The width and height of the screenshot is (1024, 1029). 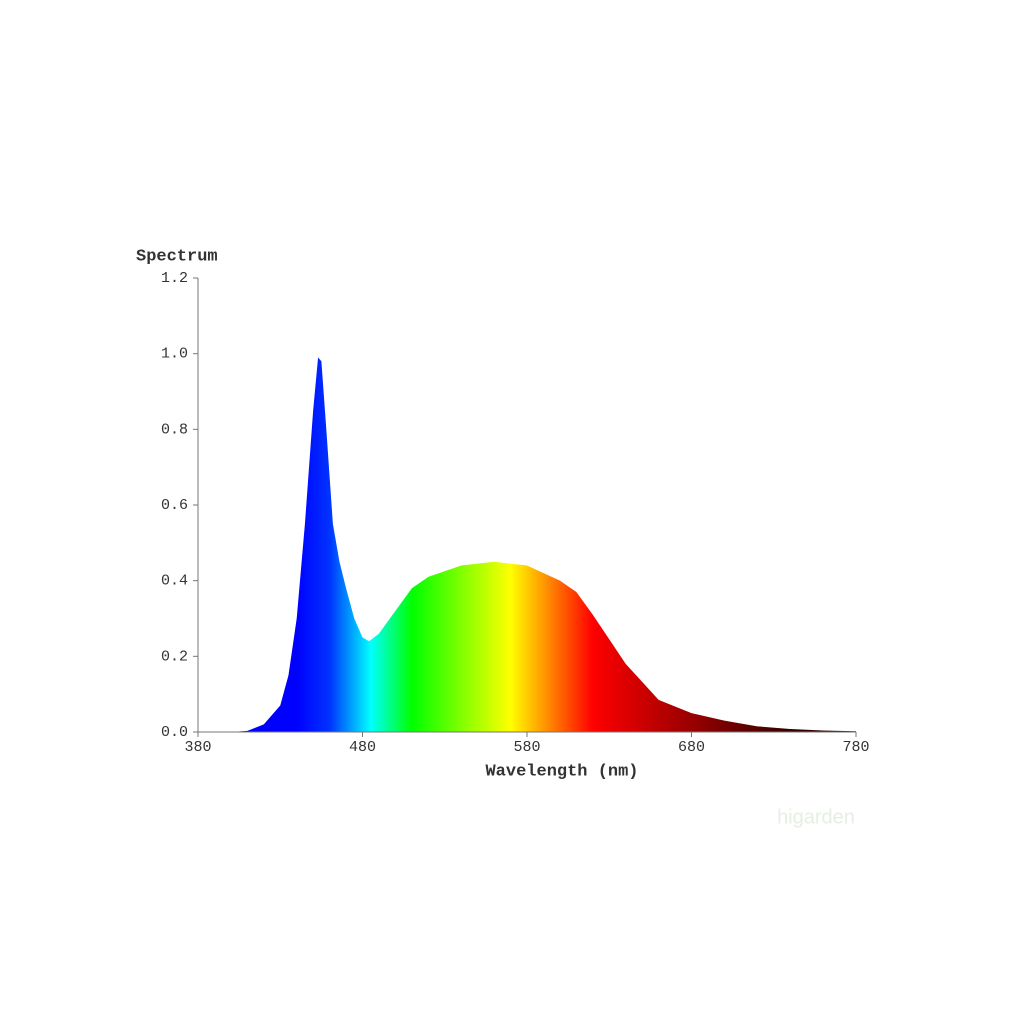 What do you see at coordinates (174, 581) in the screenshot?
I see `y-tick-label: 0.4` at bounding box center [174, 581].